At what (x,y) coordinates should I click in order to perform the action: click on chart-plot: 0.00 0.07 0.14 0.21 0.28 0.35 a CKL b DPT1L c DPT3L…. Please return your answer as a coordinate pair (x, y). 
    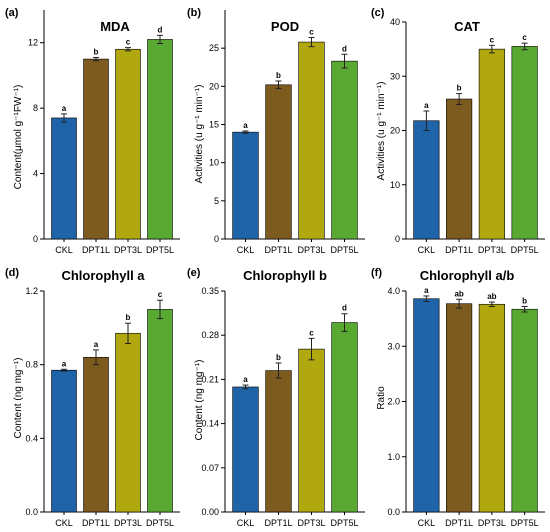
    Looking at the image, I should click on (283, 407).